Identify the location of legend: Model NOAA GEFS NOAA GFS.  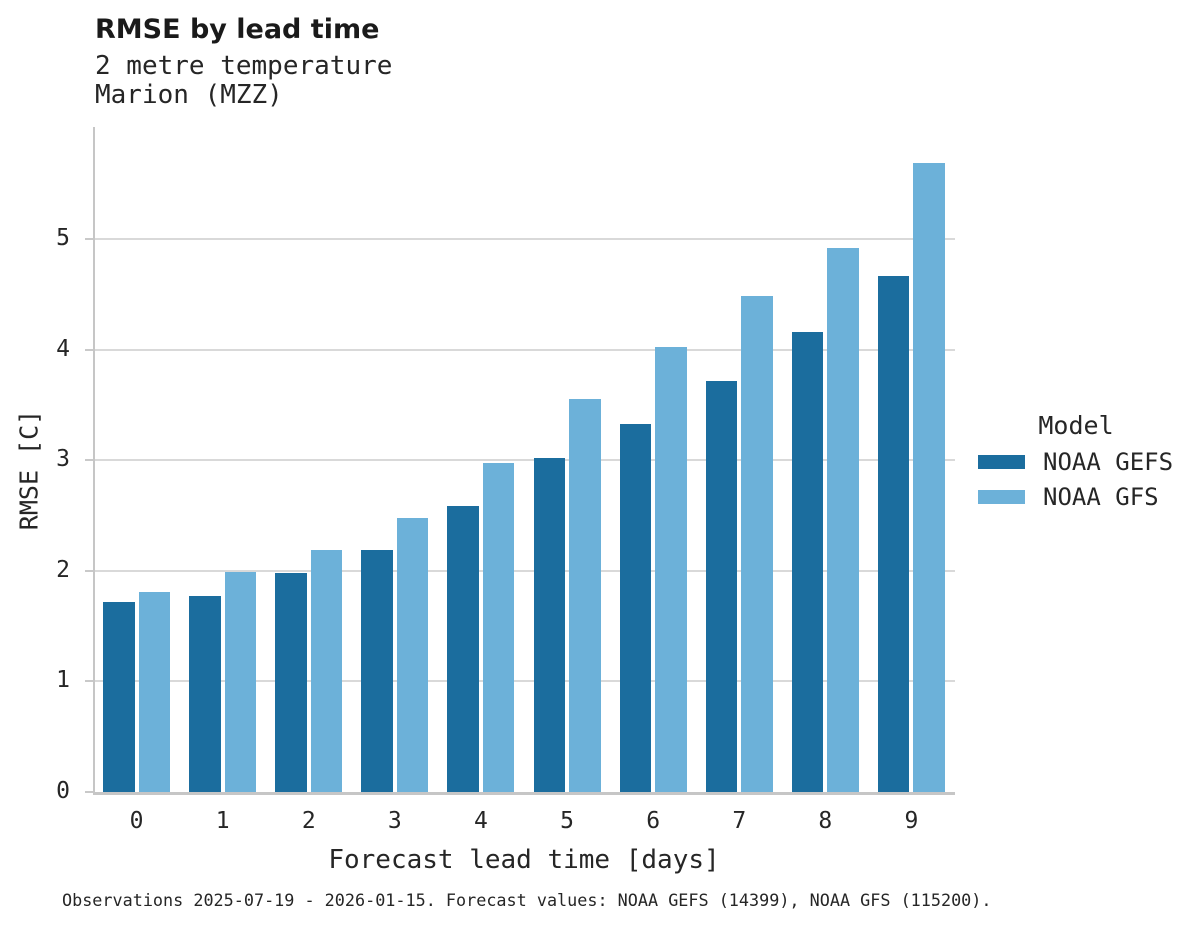
(1076, 463).